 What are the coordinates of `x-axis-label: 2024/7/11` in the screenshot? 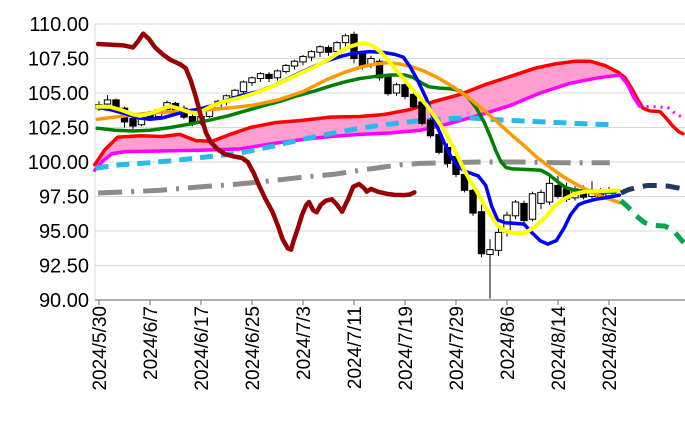 It's located at (355, 347).